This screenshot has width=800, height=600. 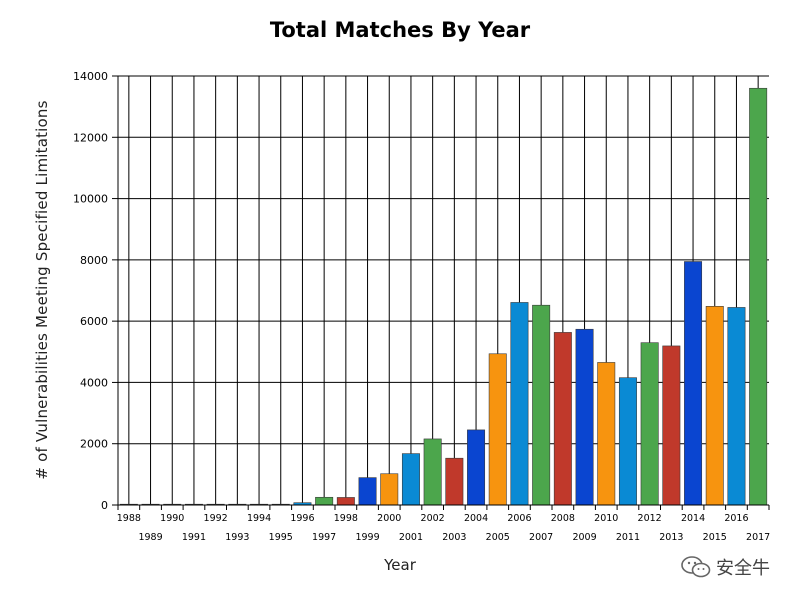 I want to click on x-tick-label: 1997, so click(x=324, y=537).